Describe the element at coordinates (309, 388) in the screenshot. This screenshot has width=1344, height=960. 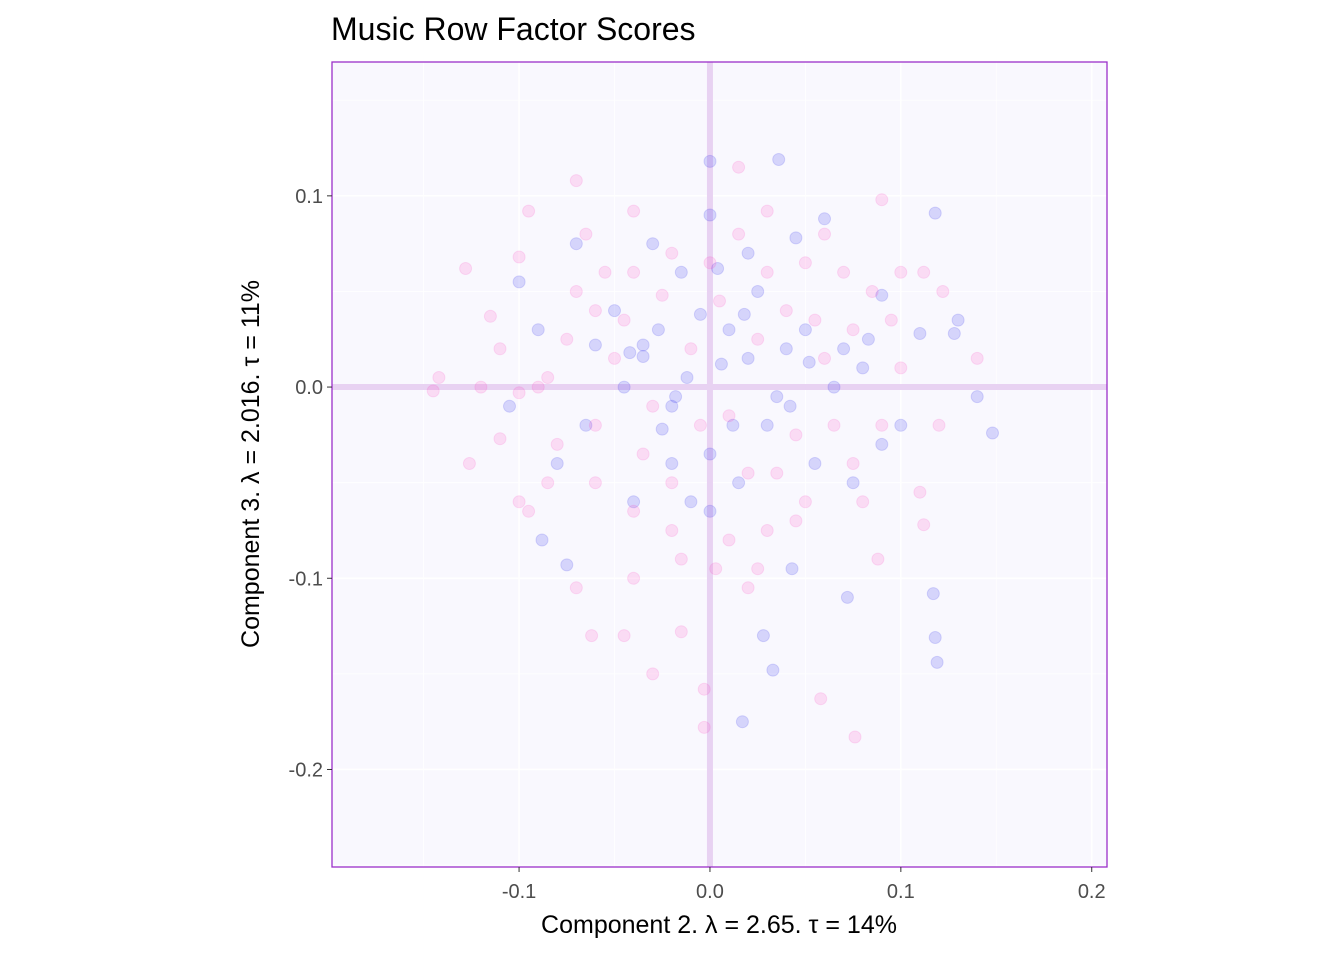
I see `y-tick-label: 0.0` at that location.